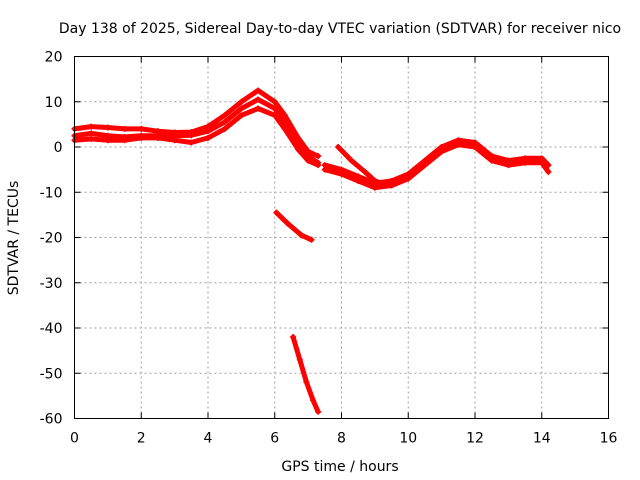  What do you see at coordinates (51, 284) in the screenshot?
I see `y-tick-label: -30` at bounding box center [51, 284].